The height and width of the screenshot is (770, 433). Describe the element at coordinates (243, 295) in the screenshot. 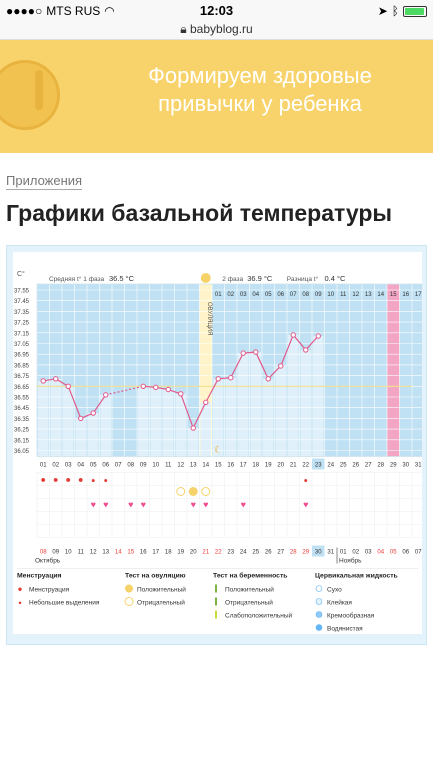

I see `top-day-label: 03` at that location.